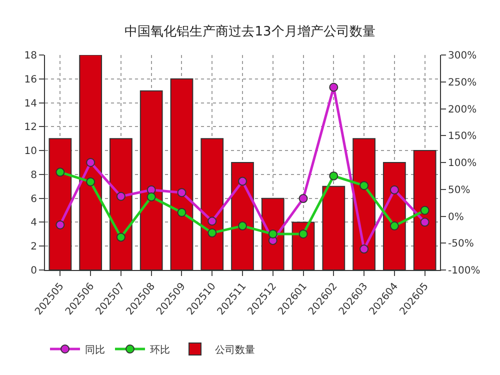 The width and height of the screenshot is (500, 375). What do you see at coordinates (462, 56) in the screenshot?
I see `y2-tick-label: 300%` at bounding box center [462, 56].